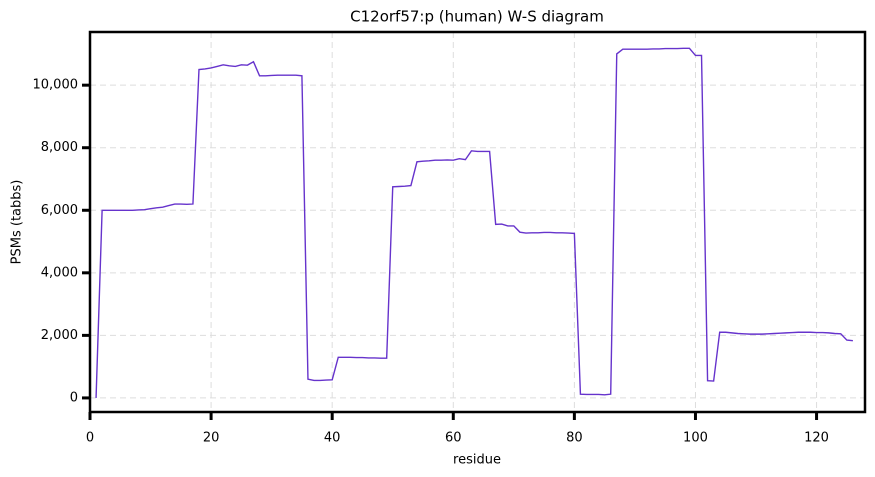 The width and height of the screenshot is (875, 477). Describe the element at coordinates (59, 335) in the screenshot. I see `y-tick-label: 2,000` at that location.